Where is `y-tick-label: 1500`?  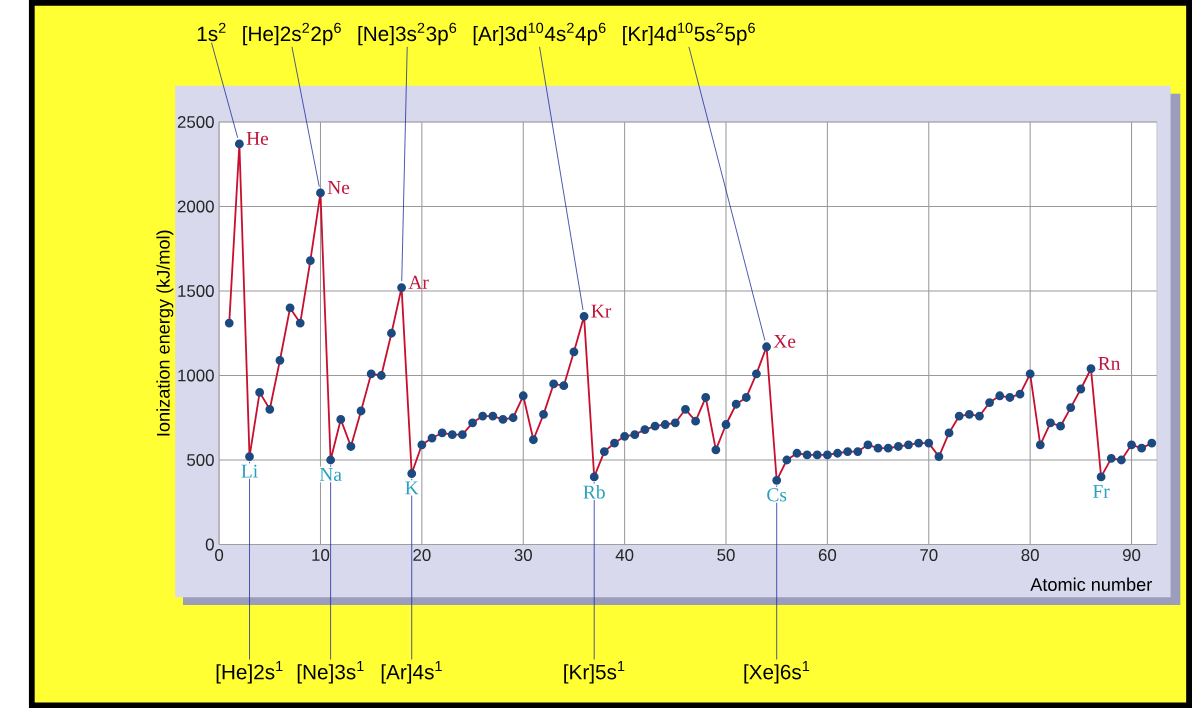
y-tick-label: 1500 is located at coordinates (196, 290).